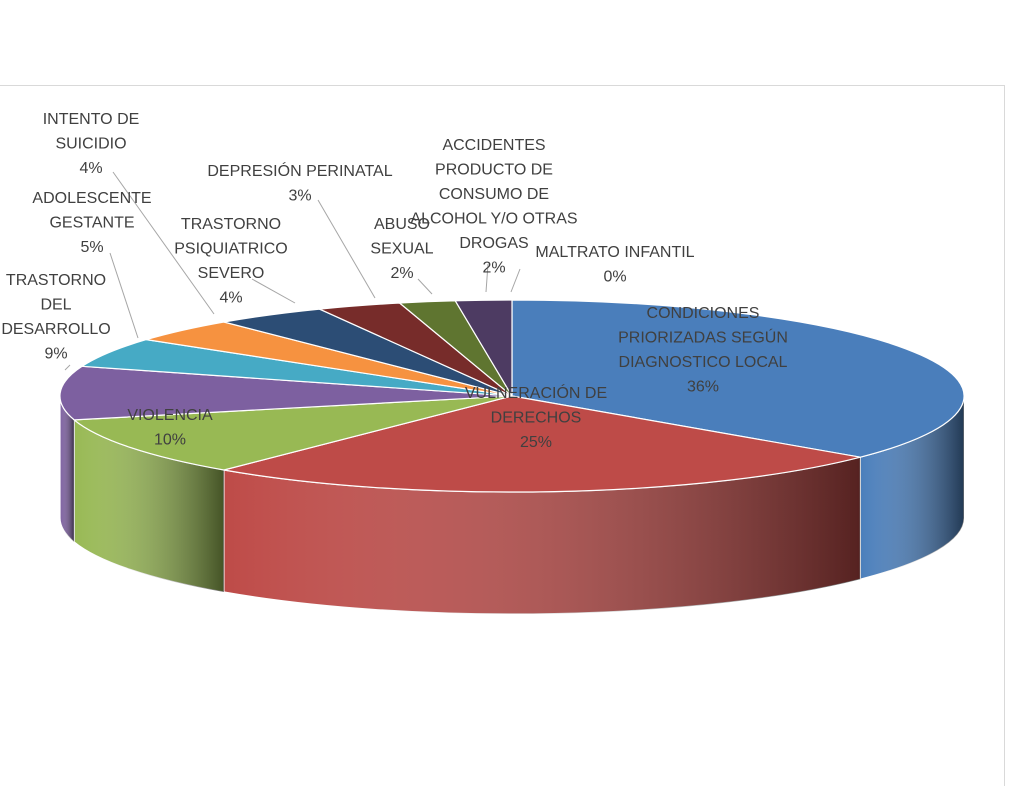  I want to click on data-label-category: PSIQUIATRICO, so click(231, 249).